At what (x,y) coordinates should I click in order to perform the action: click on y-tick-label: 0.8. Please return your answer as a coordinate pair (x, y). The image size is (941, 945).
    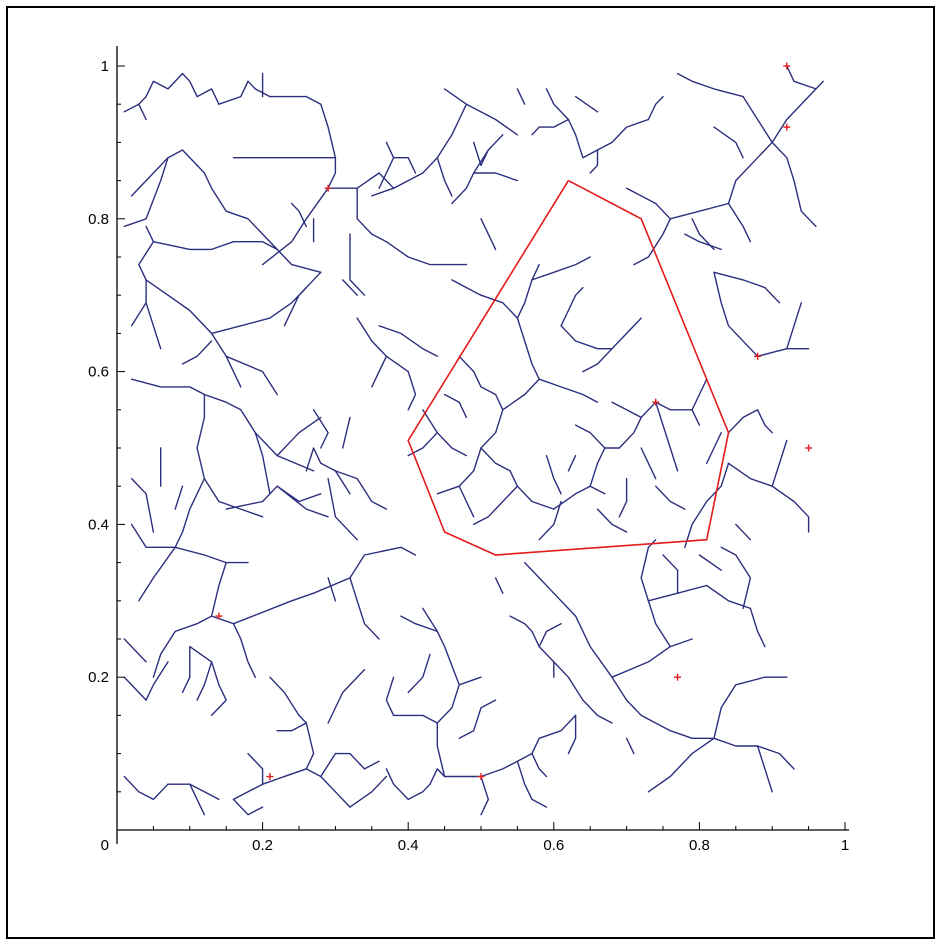
    Looking at the image, I should click on (98, 219).